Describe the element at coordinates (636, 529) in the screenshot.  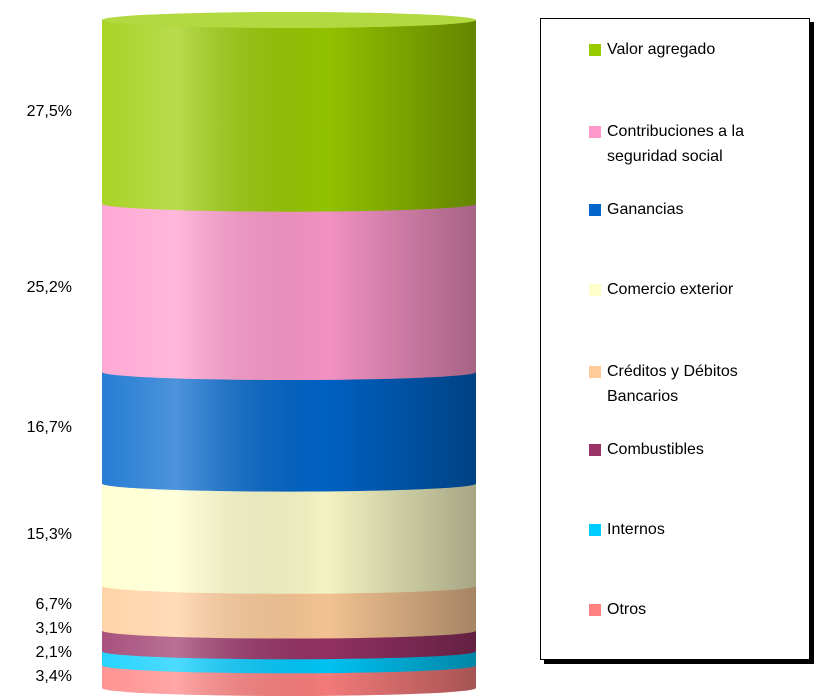
I see `legend-label: Internos` at that location.